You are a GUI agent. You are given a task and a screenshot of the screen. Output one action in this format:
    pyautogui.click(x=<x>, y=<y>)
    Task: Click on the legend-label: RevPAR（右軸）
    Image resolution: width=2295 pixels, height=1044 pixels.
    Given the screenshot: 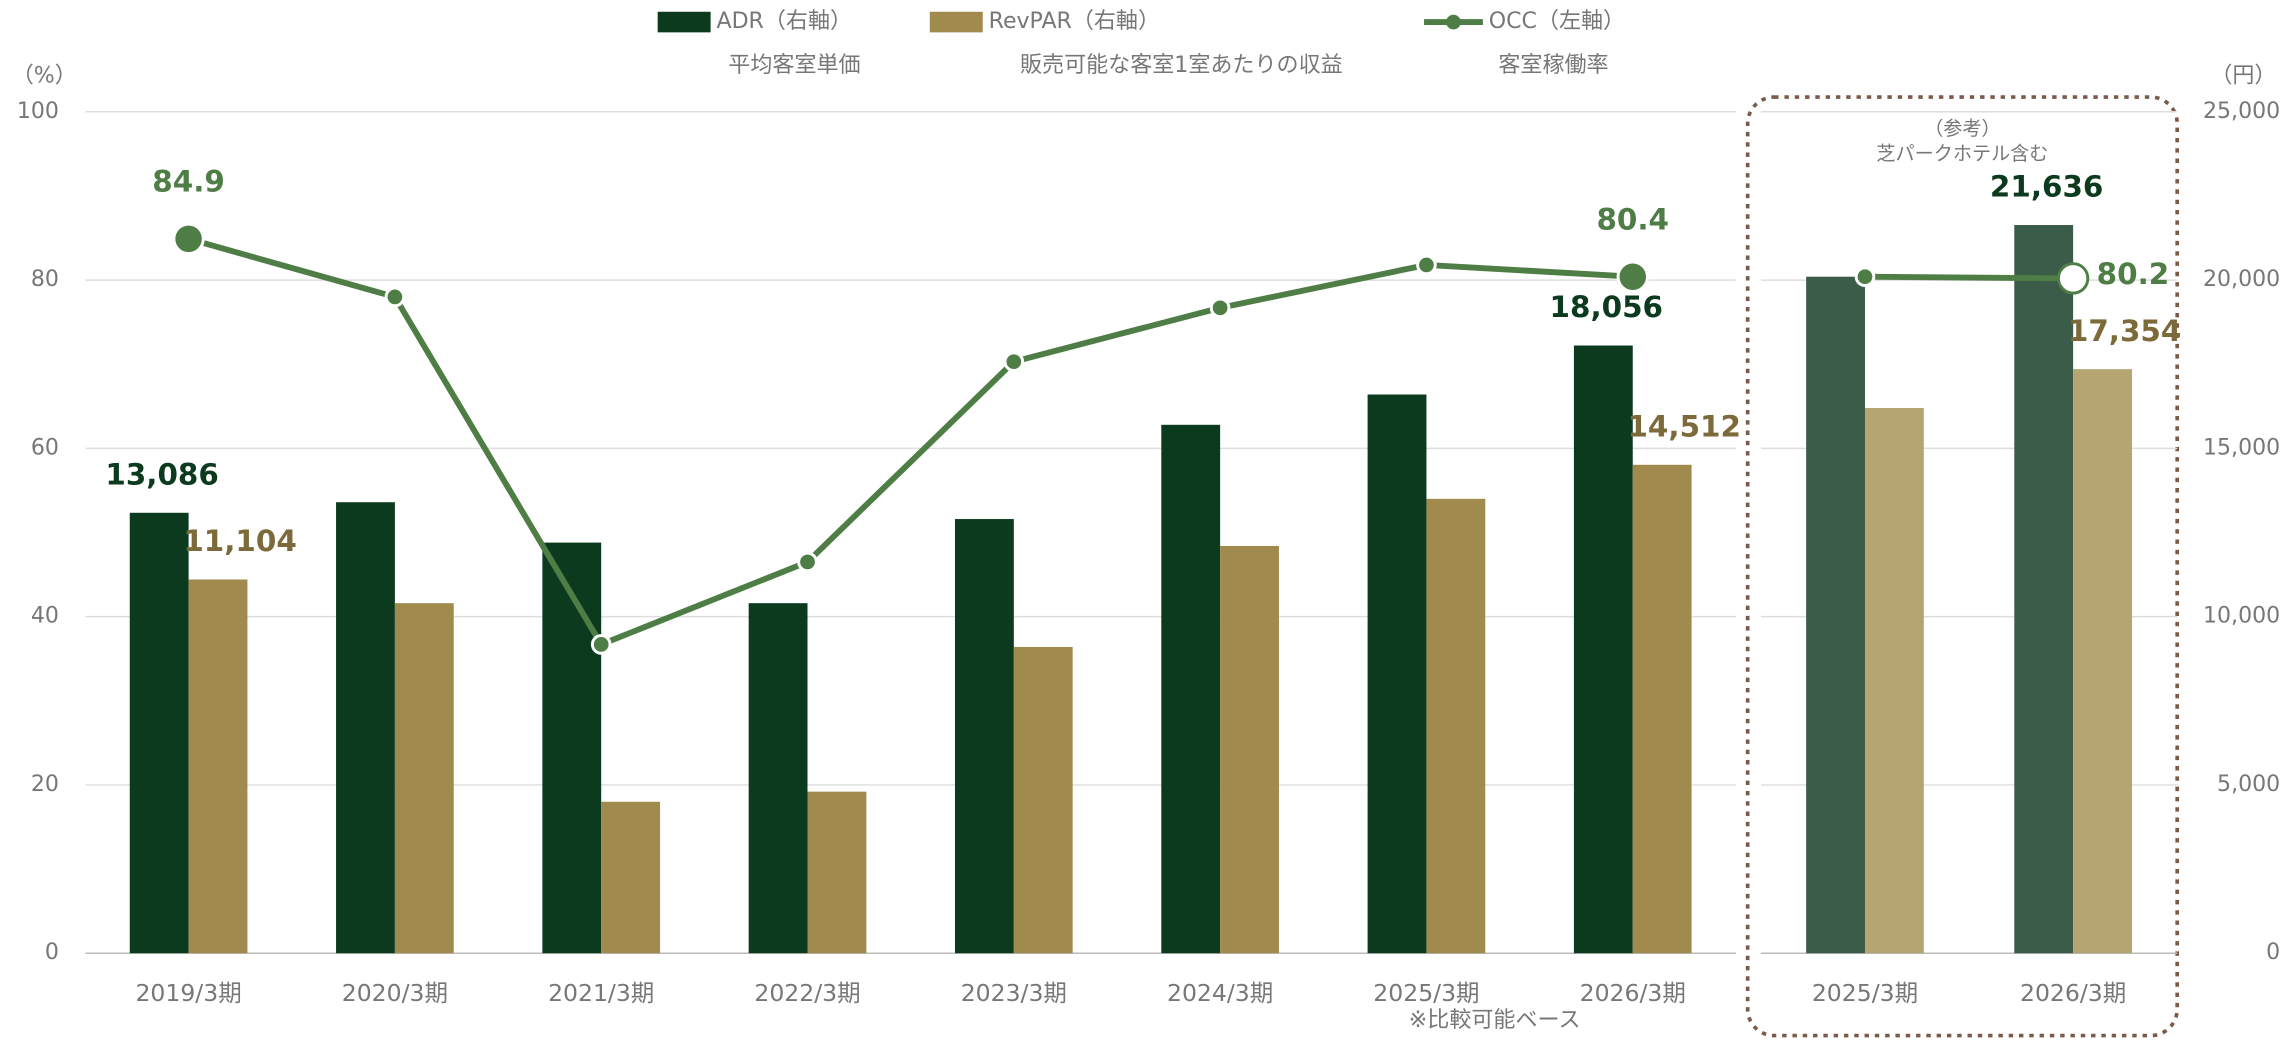 What is the action you would take?
    pyautogui.click(x=1074, y=21)
    